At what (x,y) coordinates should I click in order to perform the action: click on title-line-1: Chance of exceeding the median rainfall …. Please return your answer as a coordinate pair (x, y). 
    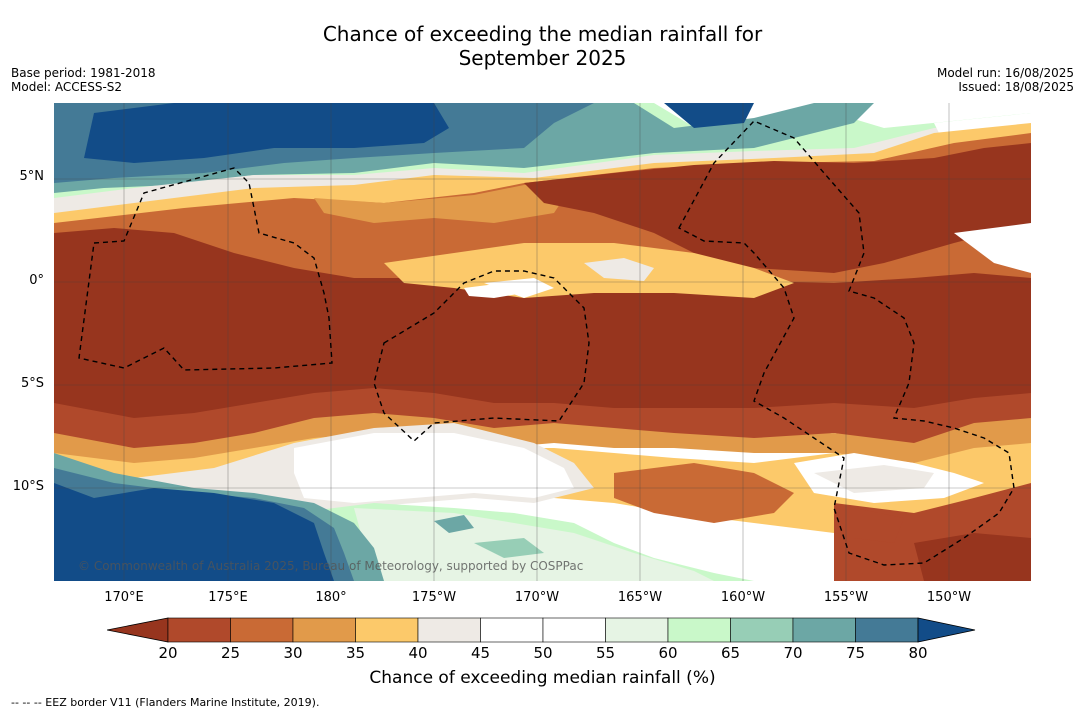
    Looking at the image, I should click on (542, 34).